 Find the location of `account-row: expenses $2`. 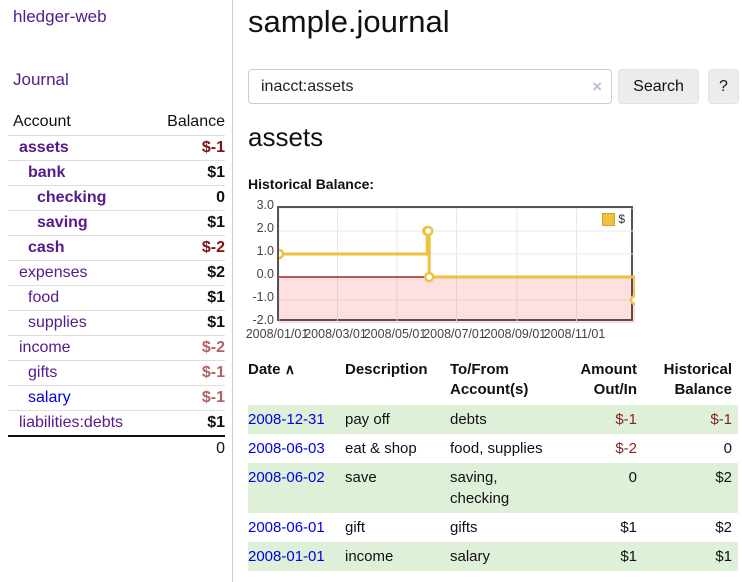

account-row: expenses $2 is located at coordinates (116, 273).